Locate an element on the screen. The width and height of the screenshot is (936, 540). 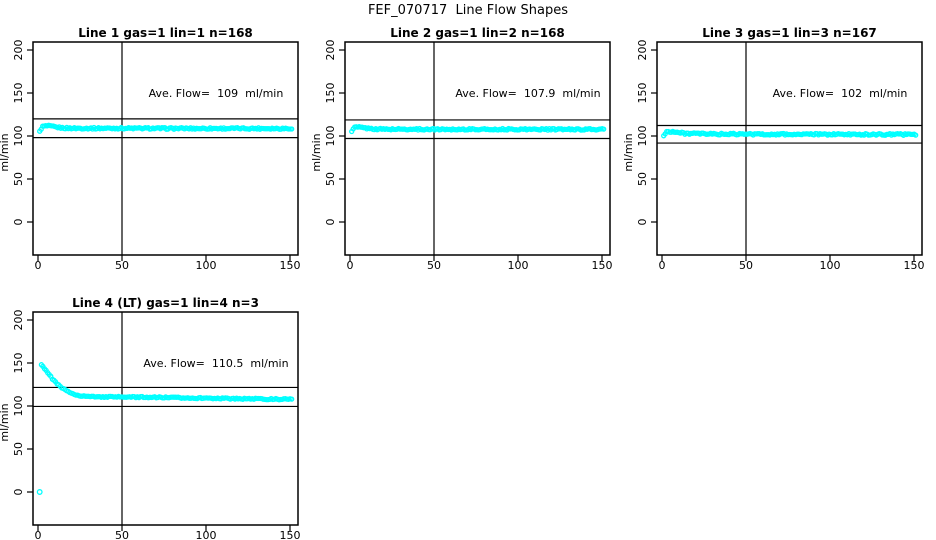
annotation-ave-flow: Ave. Flow= 110.5 ml/min is located at coordinates (215, 363).